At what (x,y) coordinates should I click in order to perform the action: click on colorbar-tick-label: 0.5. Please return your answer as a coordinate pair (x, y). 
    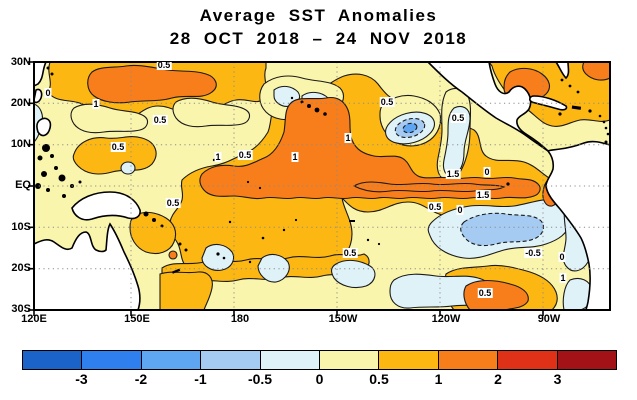
    Looking at the image, I should click on (379, 379).